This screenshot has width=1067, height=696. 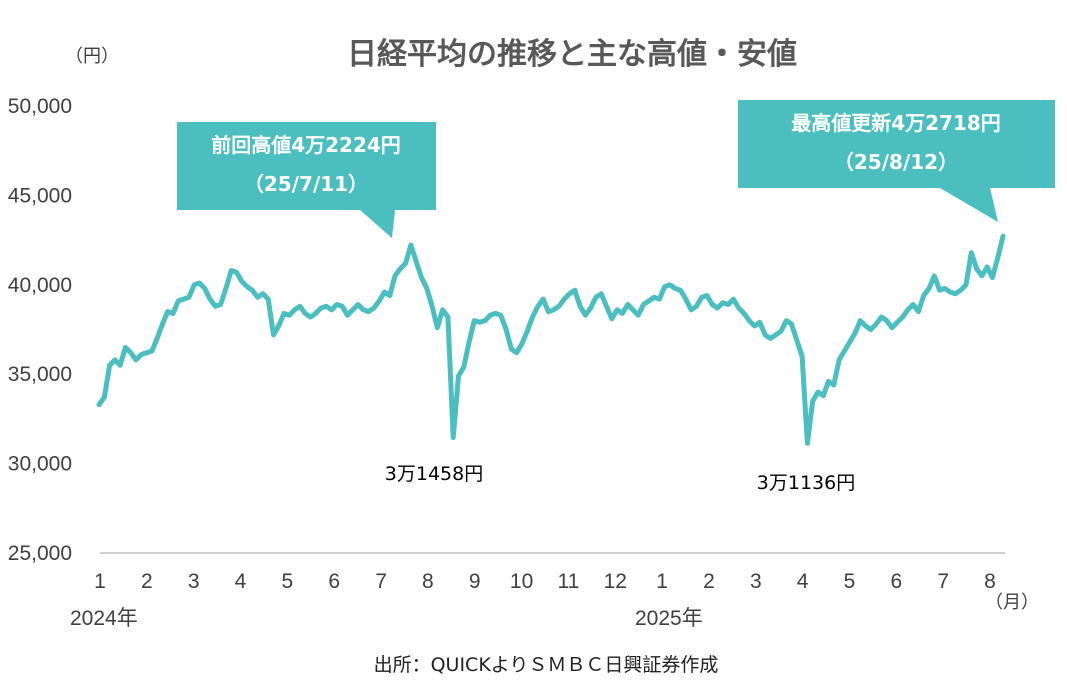 What do you see at coordinates (545, 581) in the screenshot?
I see `x-axis-ticks: 1 2 3 4 5 6 7 8 9 10 11 12 1 2 3 4 5 6 7 8` at bounding box center [545, 581].